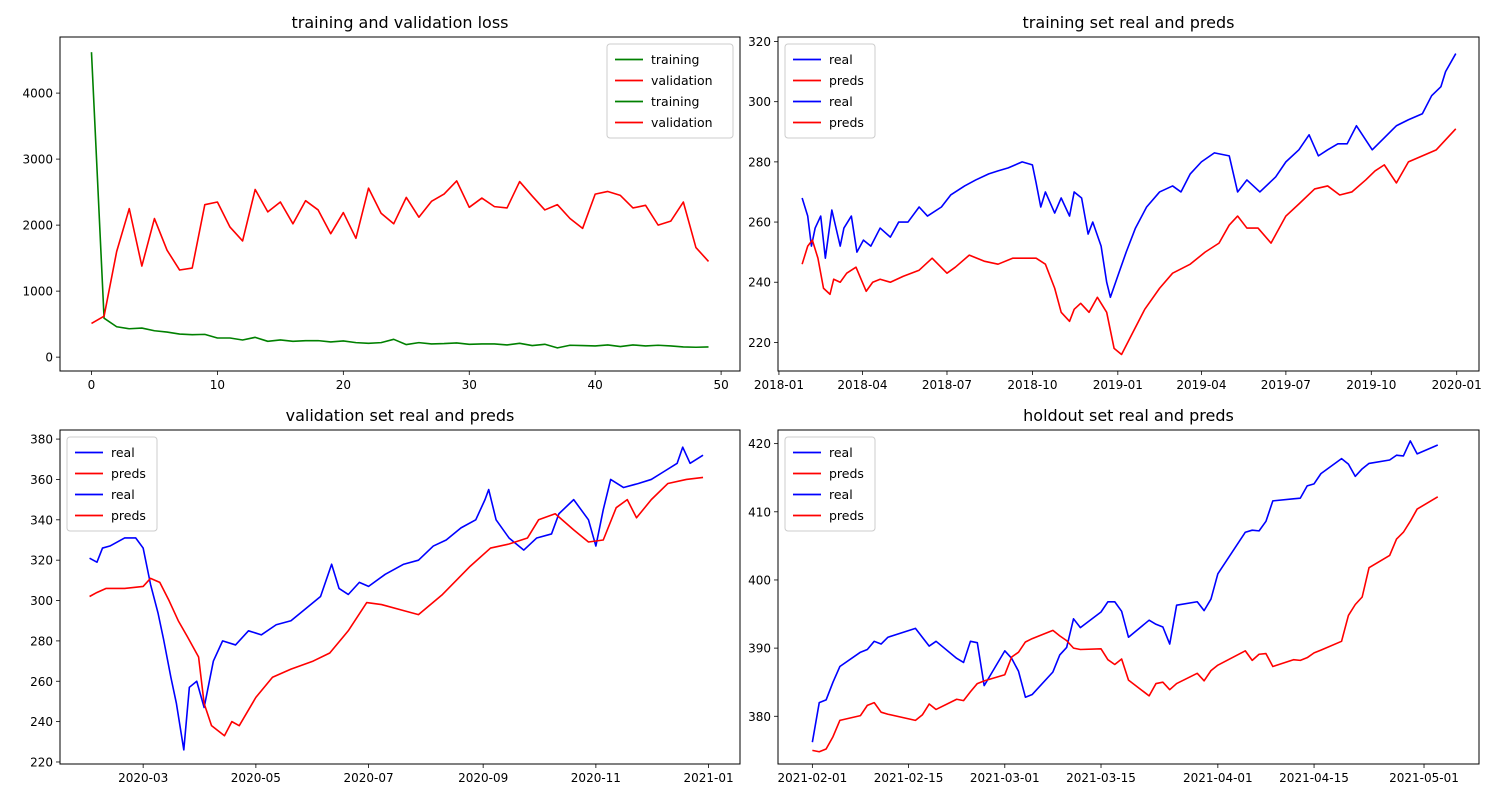 The height and width of the screenshot is (800, 1500). Describe the element at coordinates (759, 649) in the screenshot. I see `y-tick-label: 390` at that location.